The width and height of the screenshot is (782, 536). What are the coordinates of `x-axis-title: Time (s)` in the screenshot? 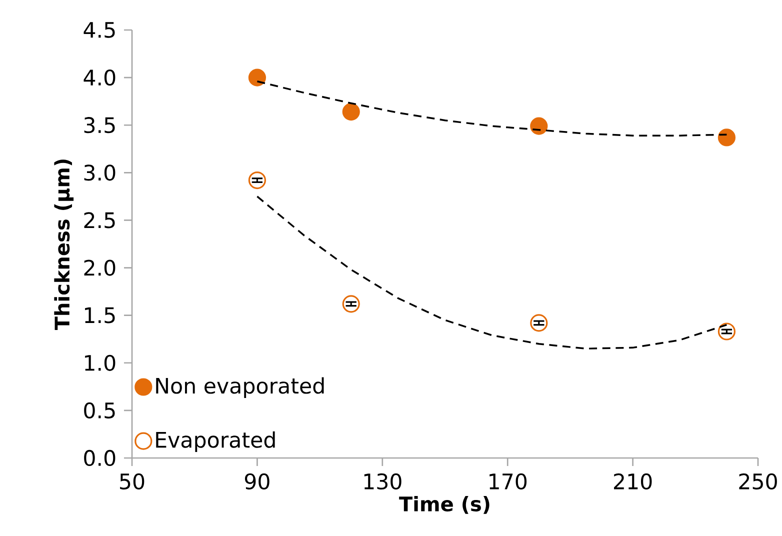 It's located at (444, 505).